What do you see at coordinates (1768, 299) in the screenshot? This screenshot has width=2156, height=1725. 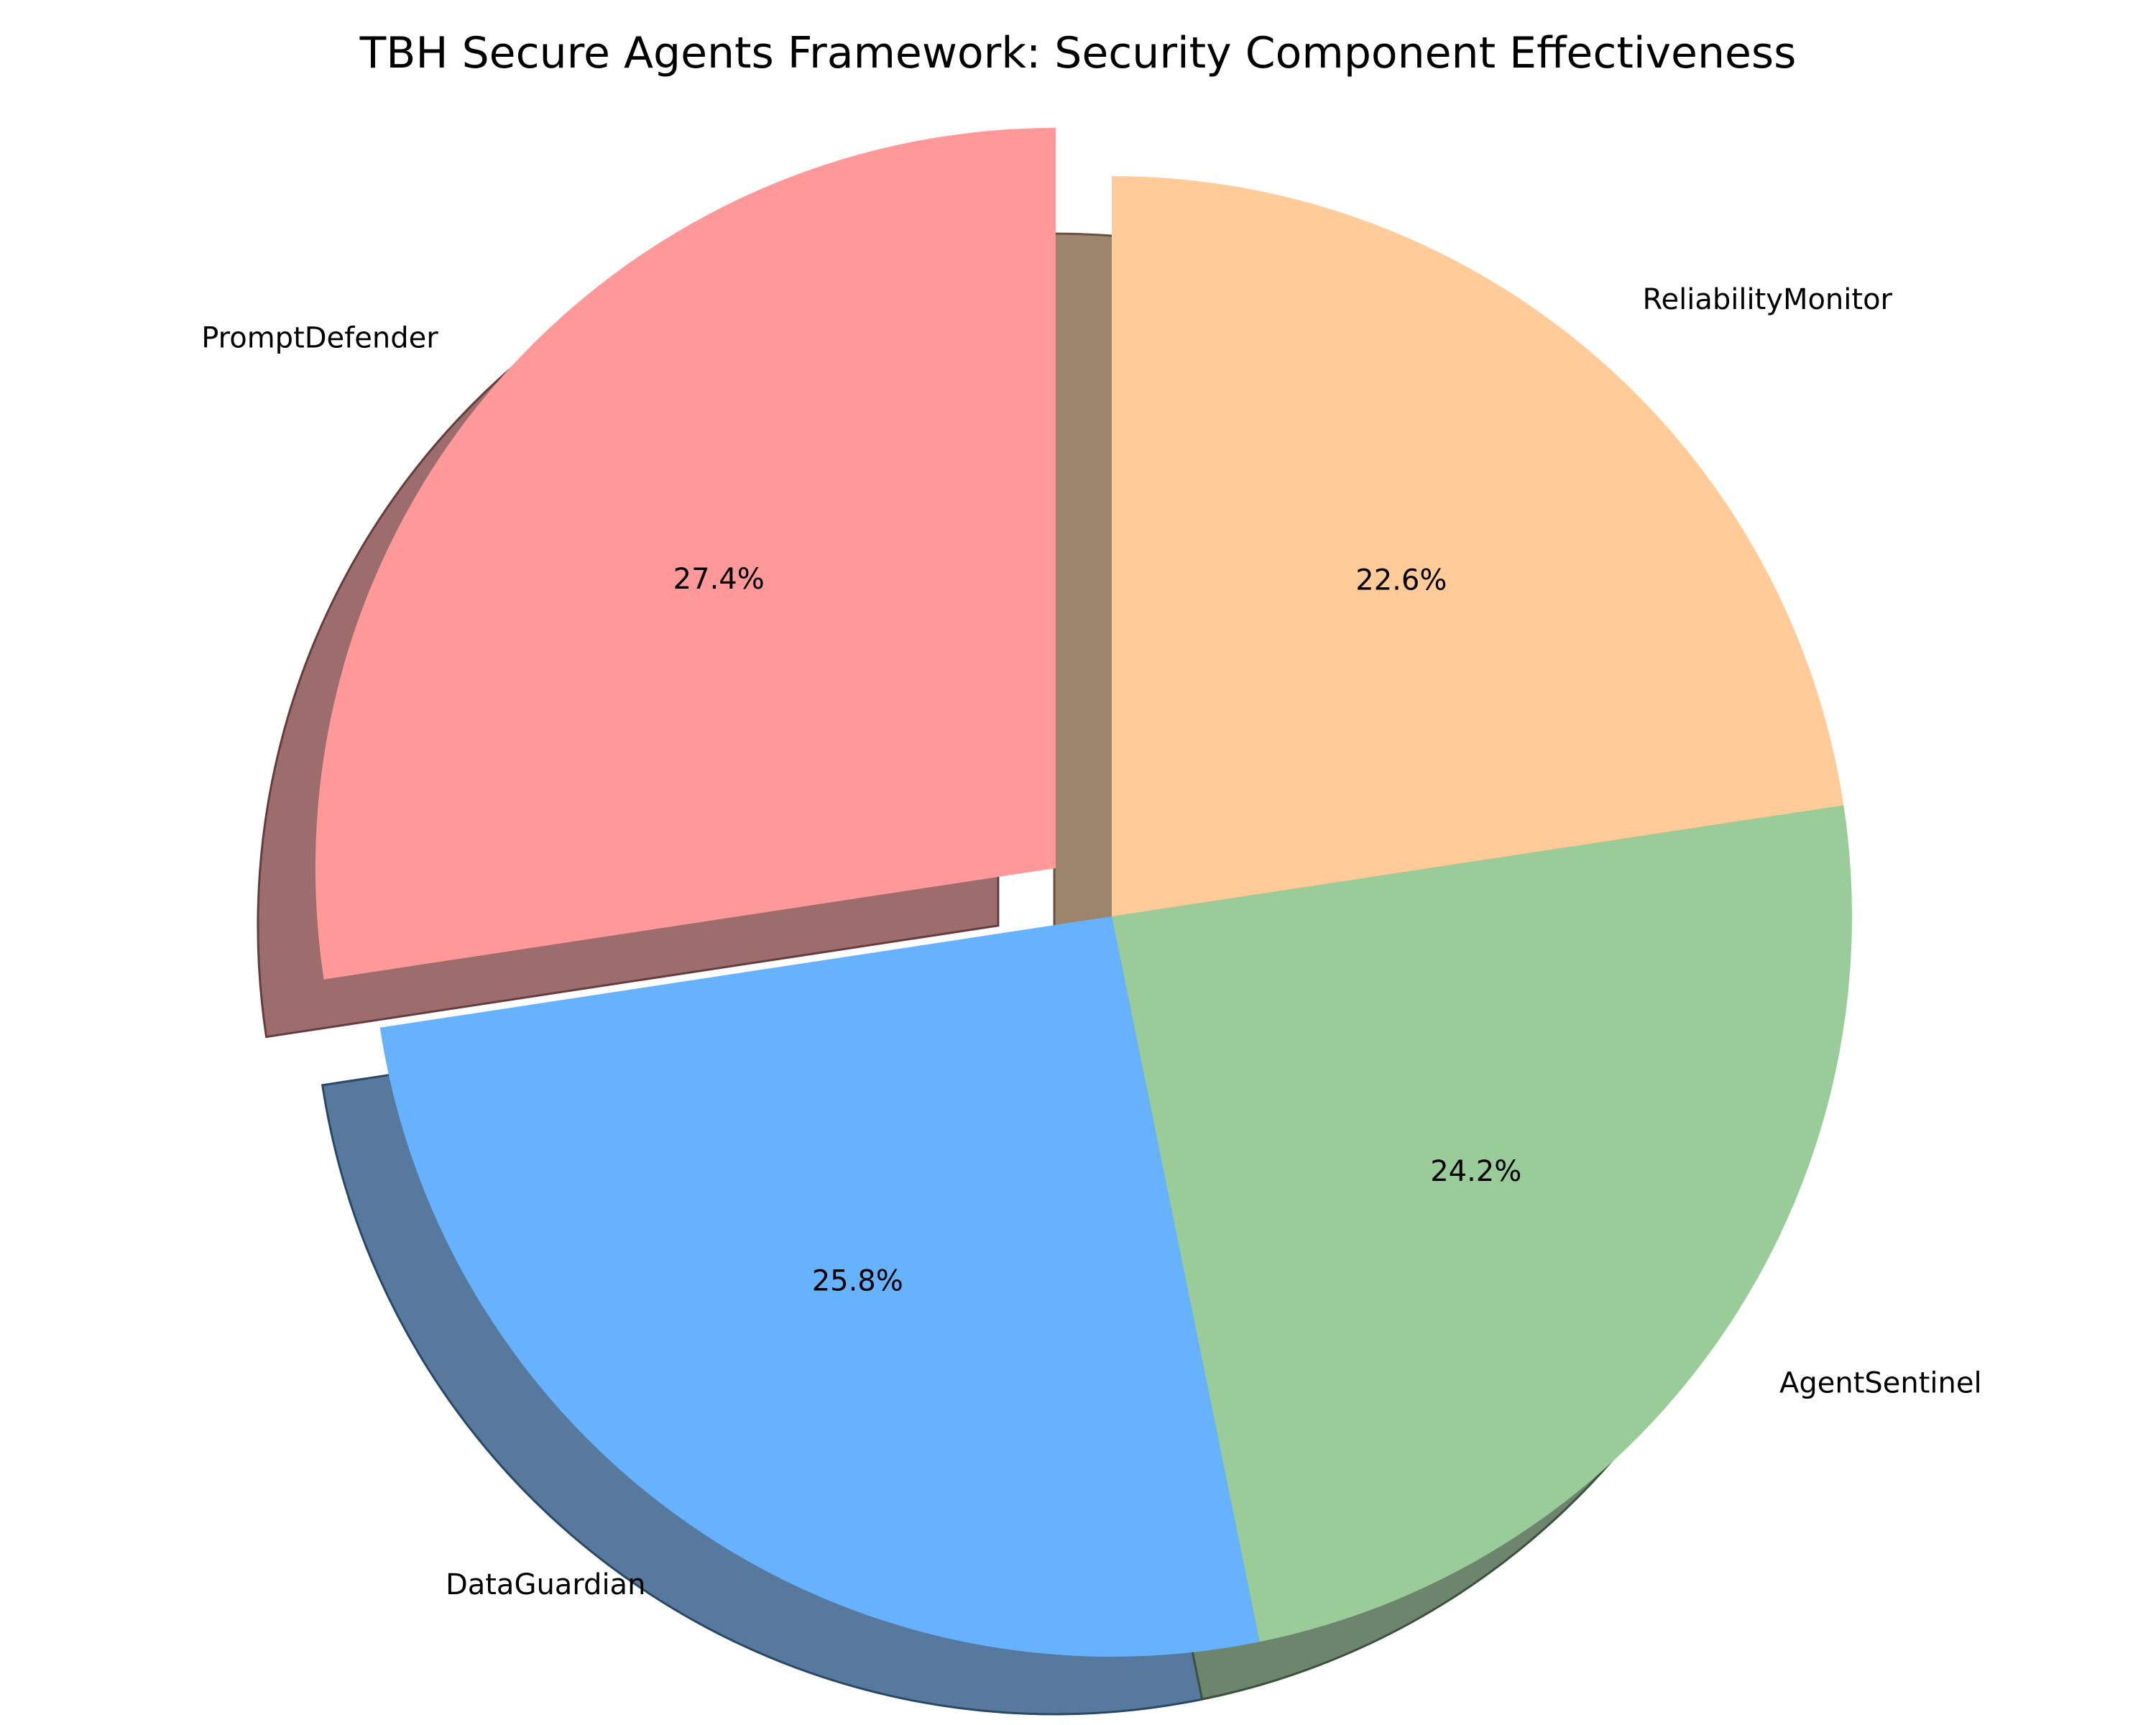 I see `reliability-monitor-label: ReliabilityMonitor` at bounding box center [1768, 299].